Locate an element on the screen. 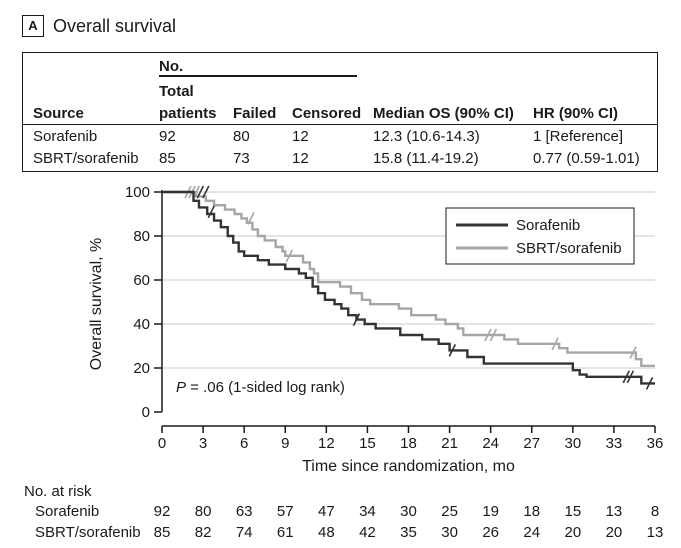  row-total: 92 is located at coordinates (167, 136).